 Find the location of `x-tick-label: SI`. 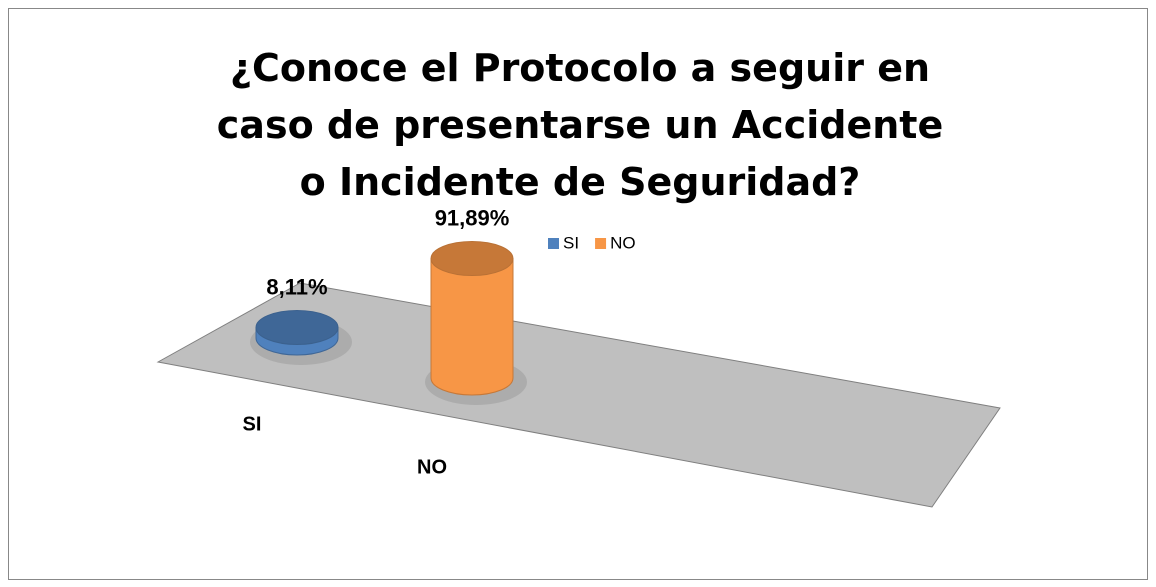

x-tick-label: SI is located at coordinates (252, 424).